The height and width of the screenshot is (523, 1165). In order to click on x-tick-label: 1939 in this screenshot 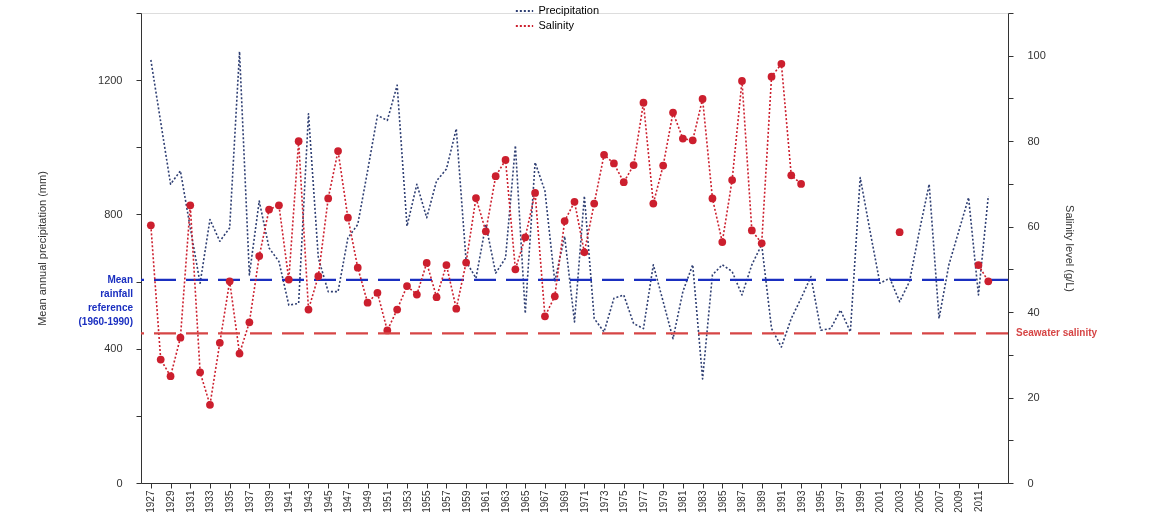, I will do `click(269, 501)`.